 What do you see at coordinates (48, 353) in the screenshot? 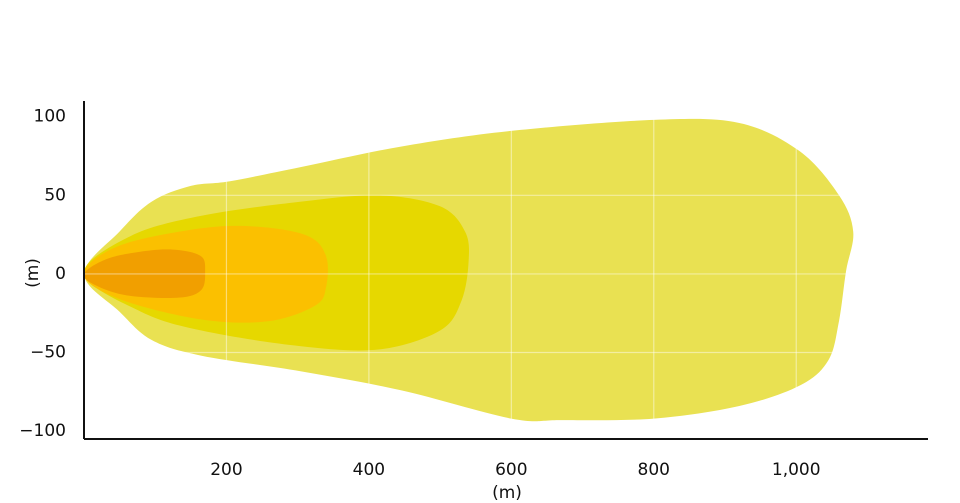
I see `y-tick-label: −50` at bounding box center [48, 353].